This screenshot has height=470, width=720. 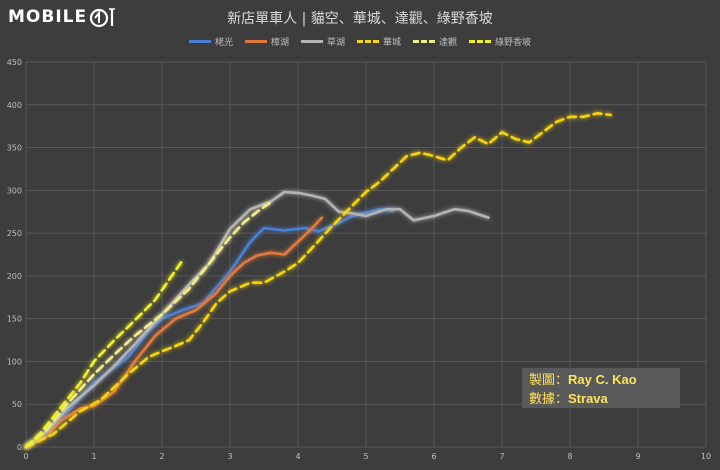 I want to click on logo-01-icon, so click(x=103, y=18).